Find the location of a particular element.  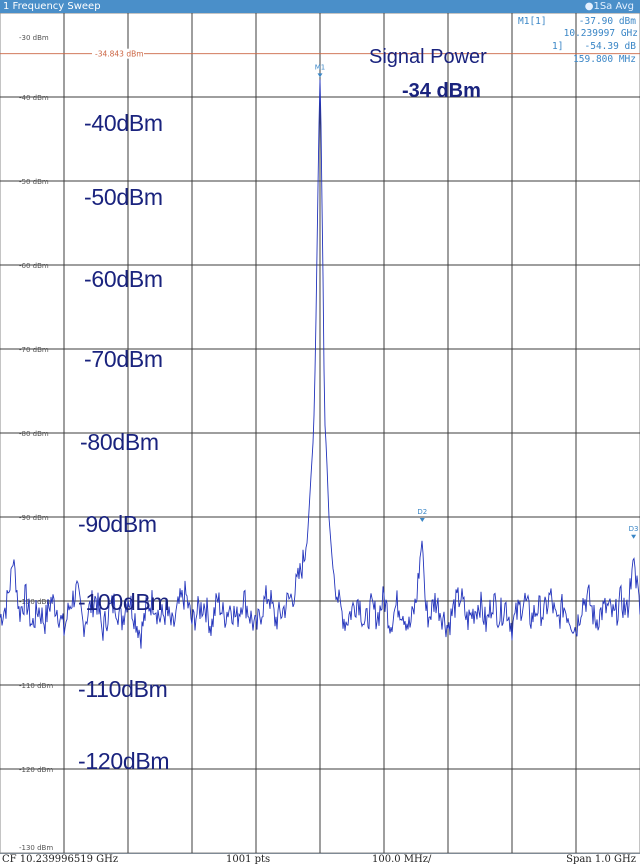

y-tick-label: -40 dBm is located at coordinates (34, 98).